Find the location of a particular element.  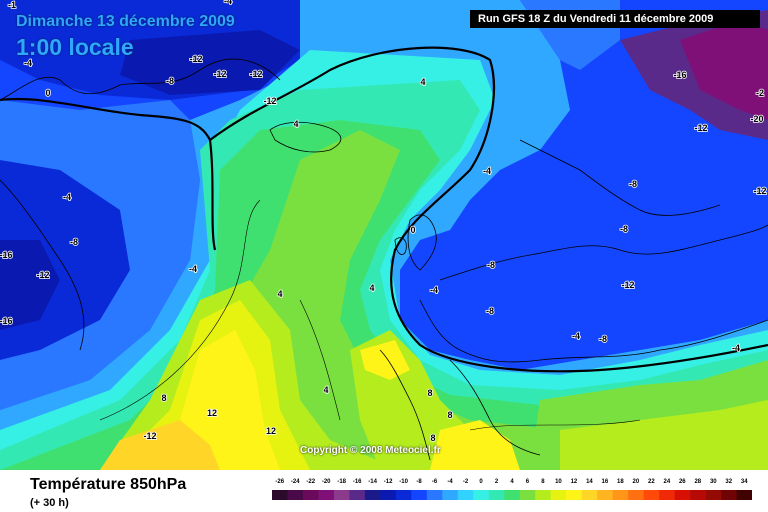

scale-label: -16 is located at coordinates (357, 482).